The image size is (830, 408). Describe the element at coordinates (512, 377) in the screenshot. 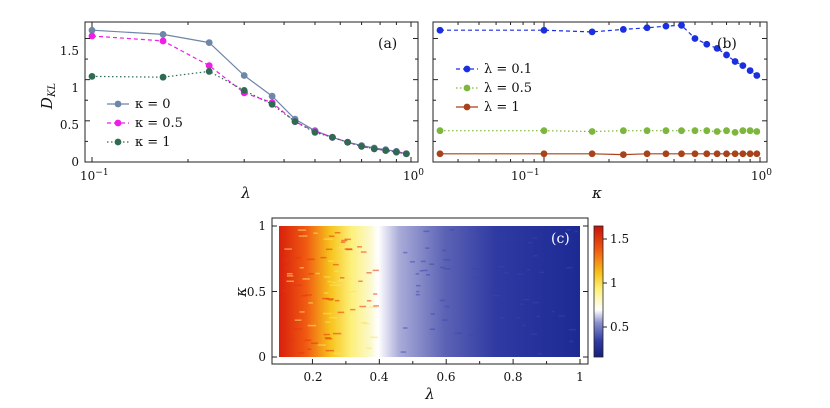

I see `c-xtick-0.8: 0.8` at that location.